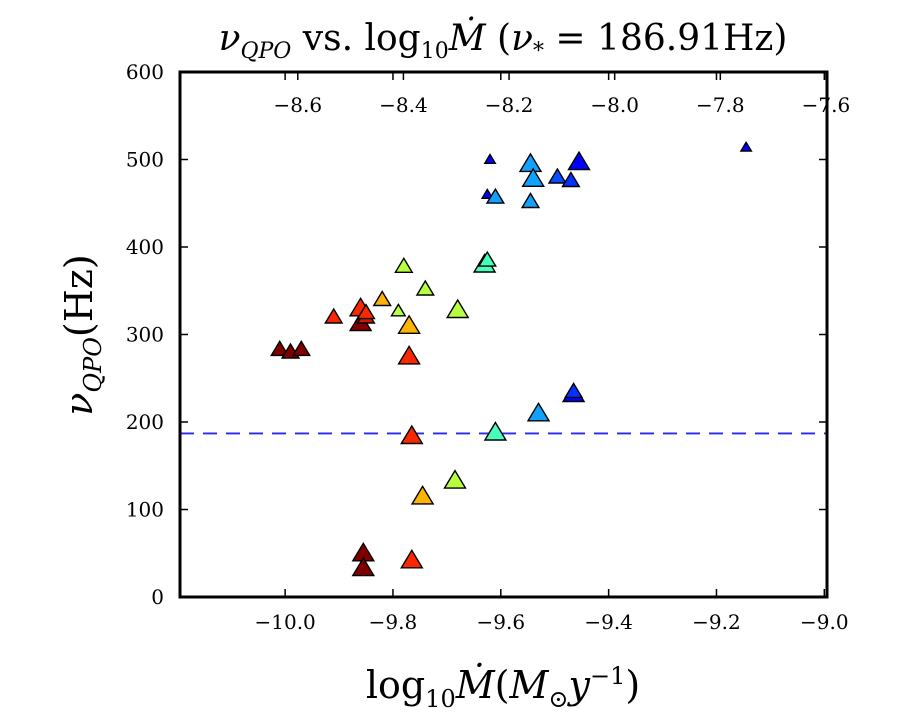  I want to click on top-tick-label: −8.0, so click(614, 105).